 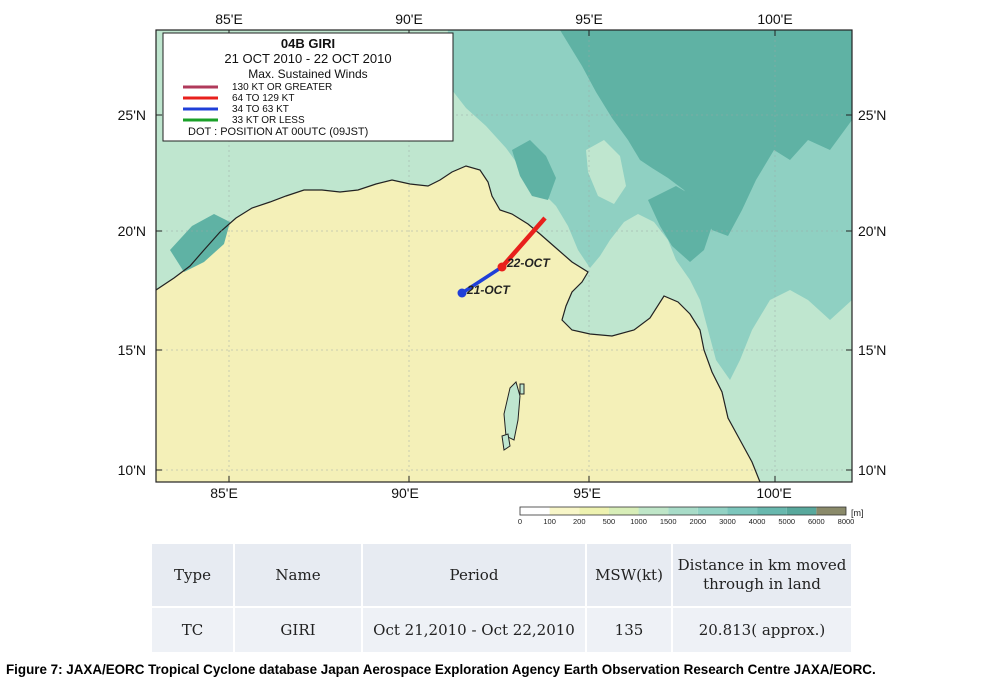 What do you see at coordinates (872, 292) in the screenshot?
I see `right-latitude-labels: 25'N 20'N 15'N 10'N` at bounding box center [872, 292].